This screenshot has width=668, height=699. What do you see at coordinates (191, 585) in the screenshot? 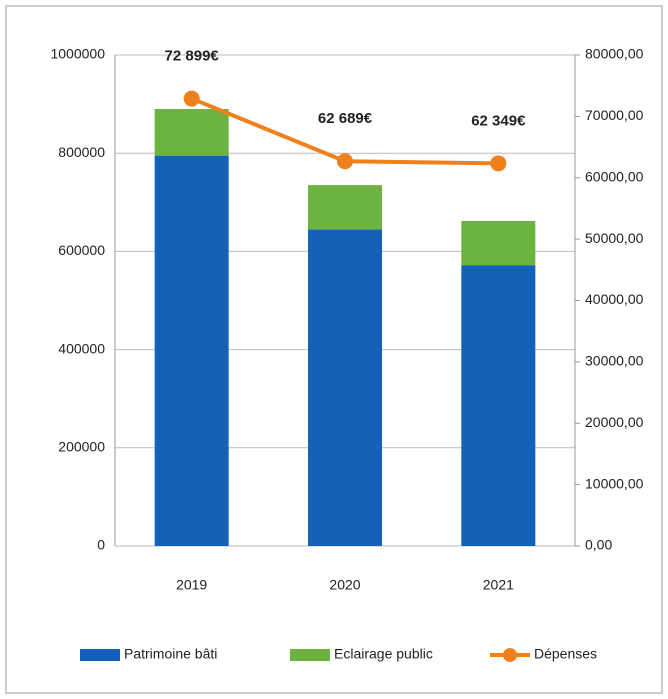
I see `x-tick-label: 2019` at bounding box center [191, 585].